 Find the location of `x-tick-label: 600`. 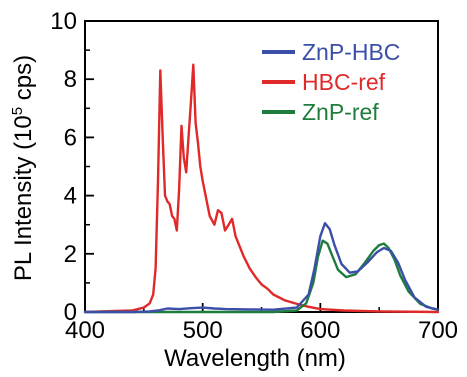

x-tick-label: 600 is located at coordinates (320, 330).